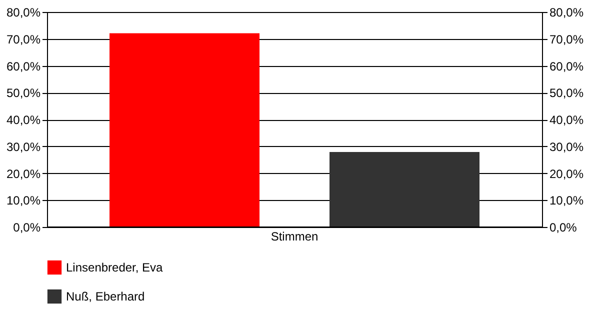 The width and height of the screenshot is (600, 326). I want to click on y-tick-label: 30,0%, so click(23, 147).